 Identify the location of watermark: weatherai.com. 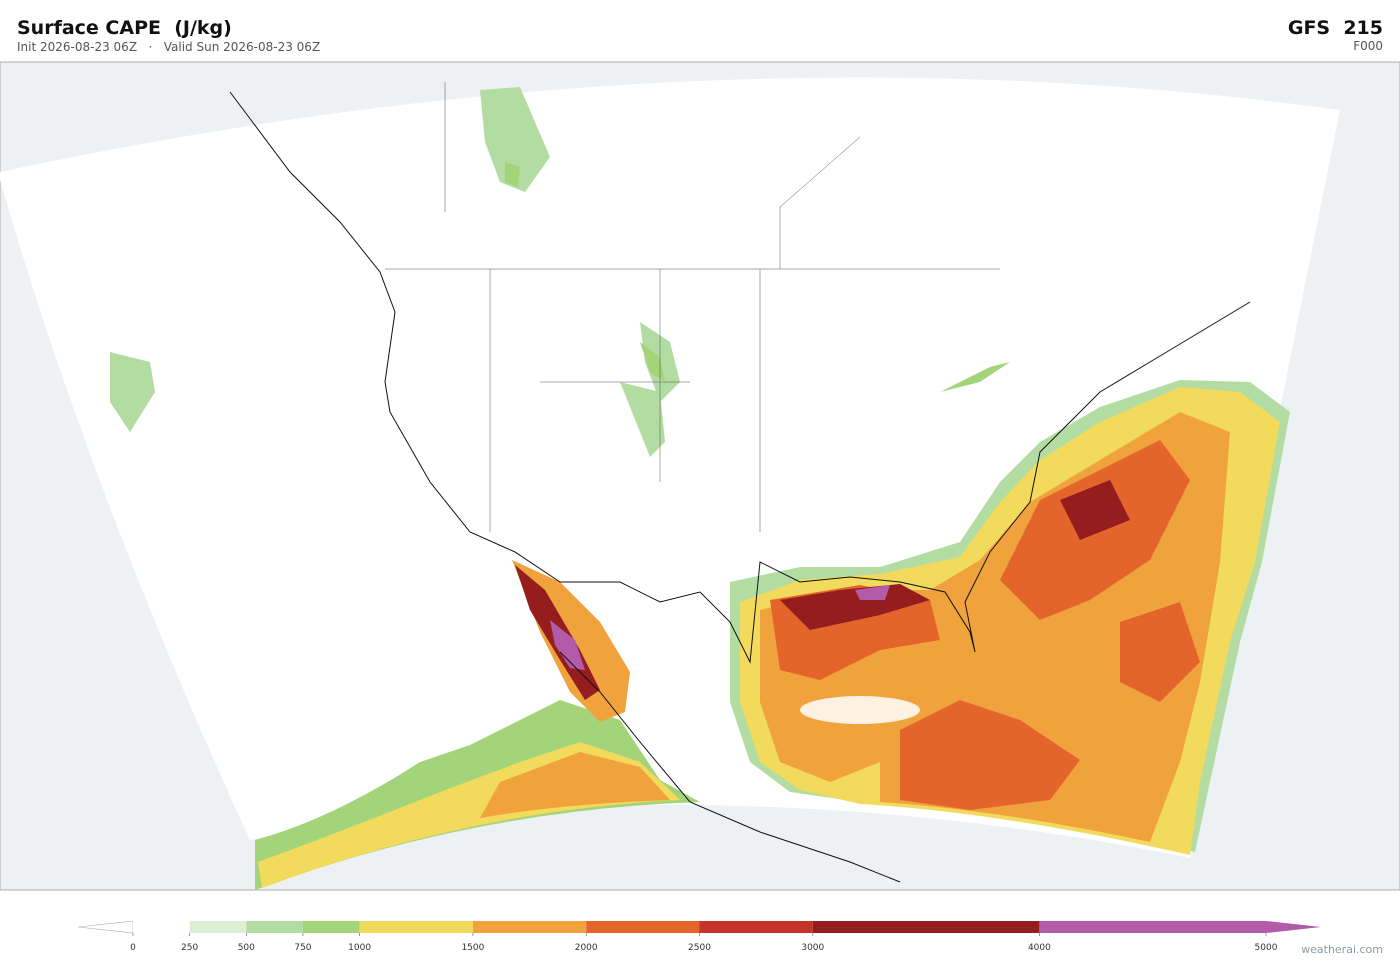
(1342, 949).